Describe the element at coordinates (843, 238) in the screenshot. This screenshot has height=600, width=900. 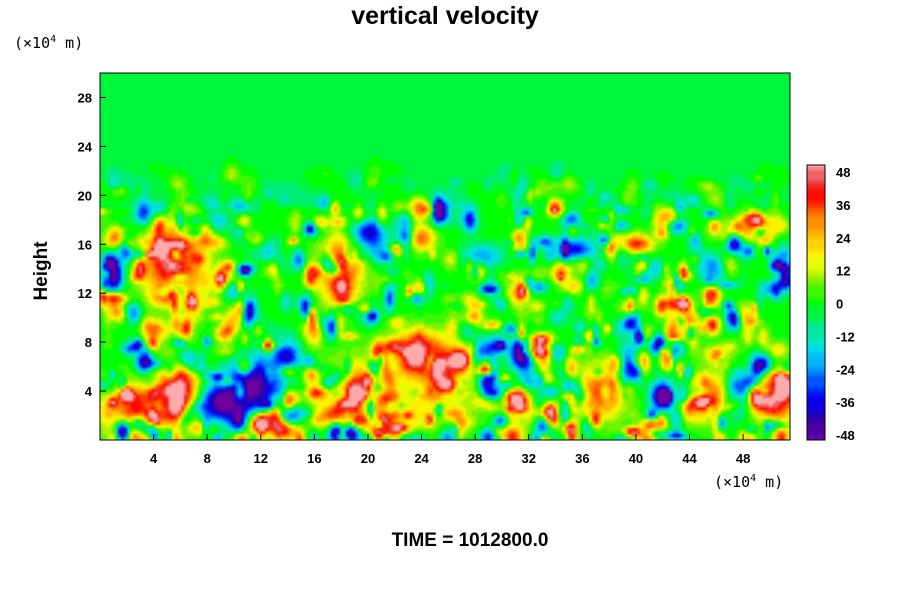
I see `colorbar-tick-label: 24` at that location.